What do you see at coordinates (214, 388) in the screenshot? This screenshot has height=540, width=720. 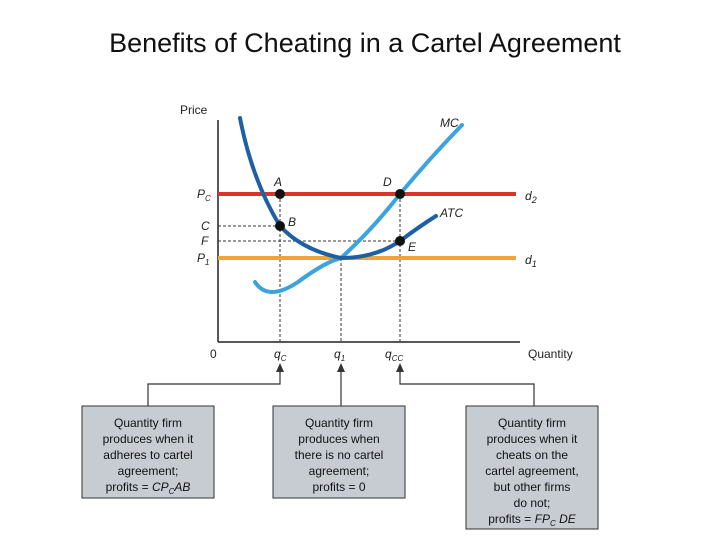 I see `connector-left` at bounding box center [214, 388].